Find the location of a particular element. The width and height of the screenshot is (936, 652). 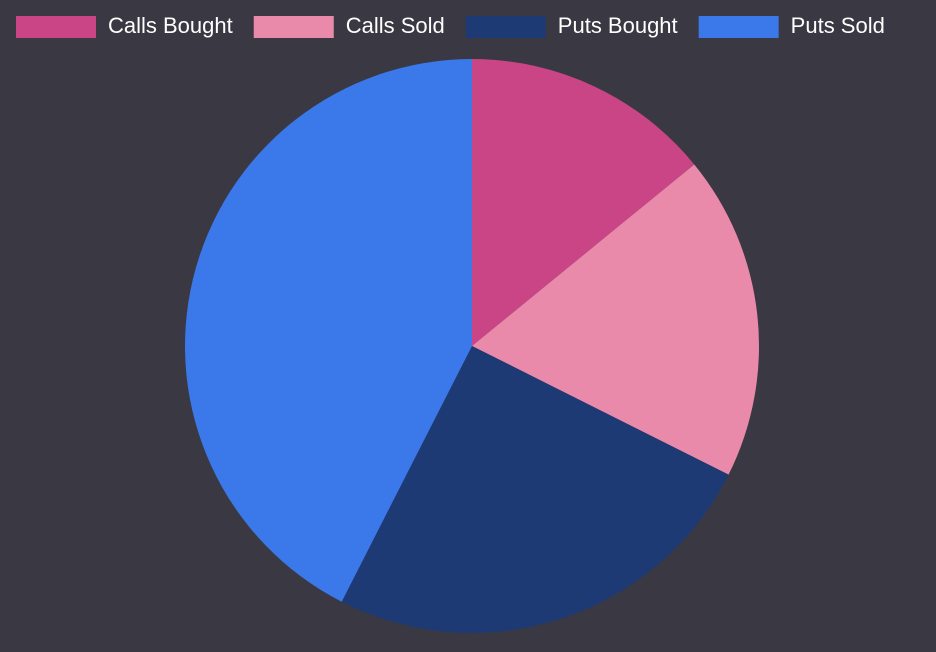

legend-label: Calls Bought is located at coordinates (170, 25).